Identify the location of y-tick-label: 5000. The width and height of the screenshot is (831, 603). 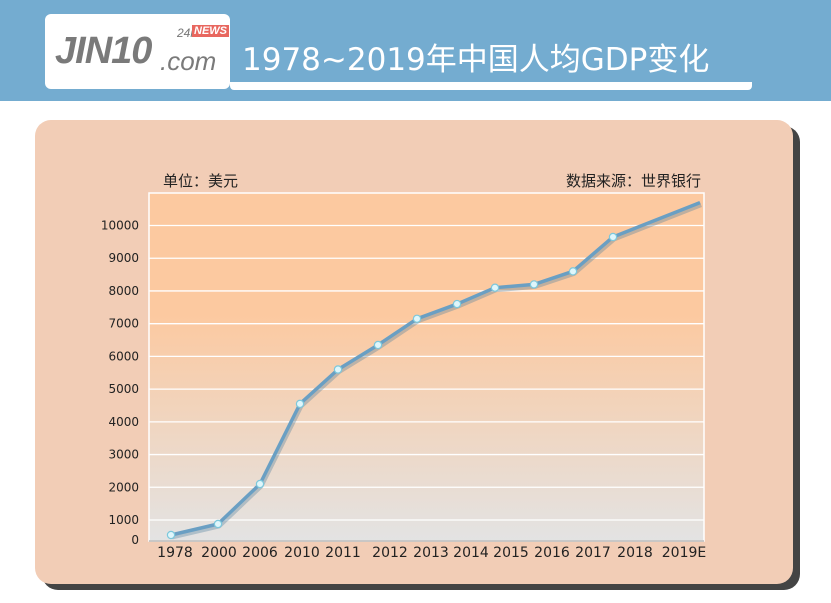
(123, 389).